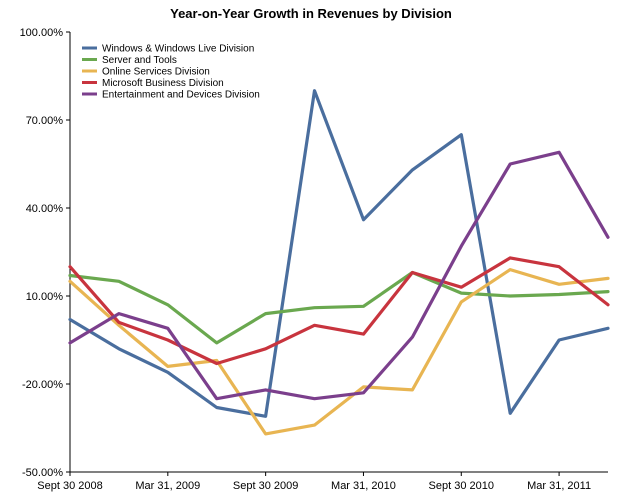 The height and width of the screenshot is (494, 621). What do you see at coordinates (45, 253) in the screenshot?
I see `y-tick-labels: 100.00% 70.00% 40.00% 10.00% -20.00% -50.00%` at bounding box center [45, 253].